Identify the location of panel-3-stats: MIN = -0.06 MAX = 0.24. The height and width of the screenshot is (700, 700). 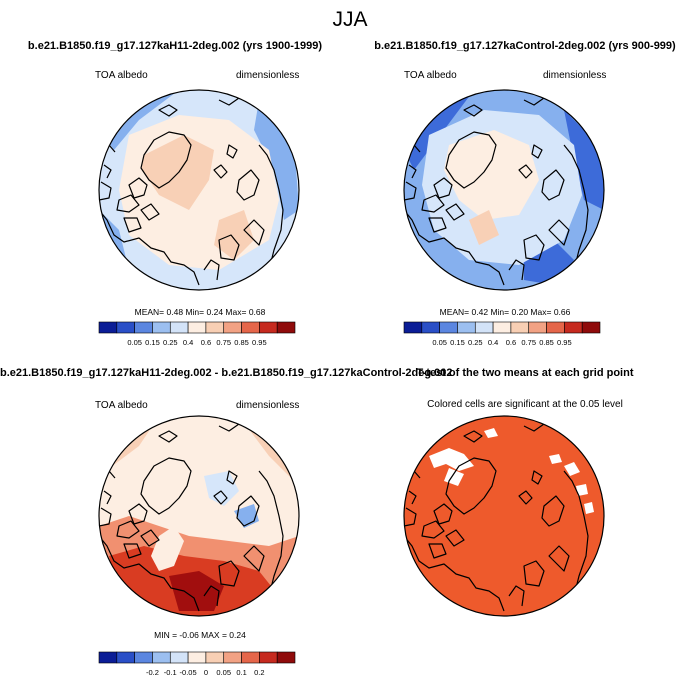
(200, 635).